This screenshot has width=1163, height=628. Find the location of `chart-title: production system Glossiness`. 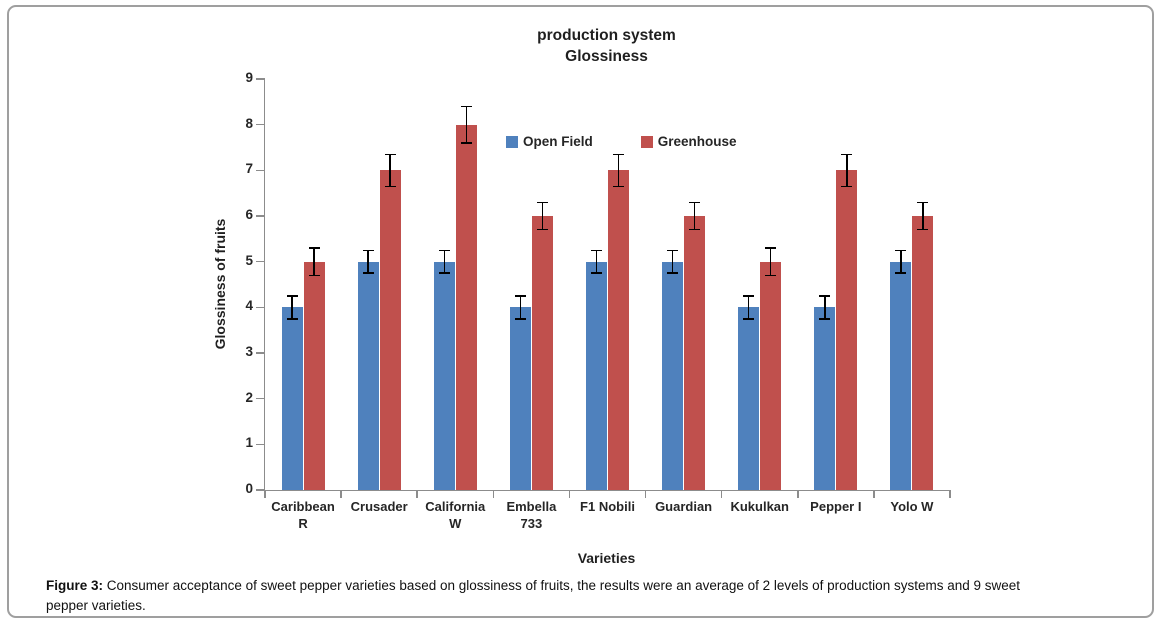

chart-title: production system Glossiness is located at coordinates (606, 46).